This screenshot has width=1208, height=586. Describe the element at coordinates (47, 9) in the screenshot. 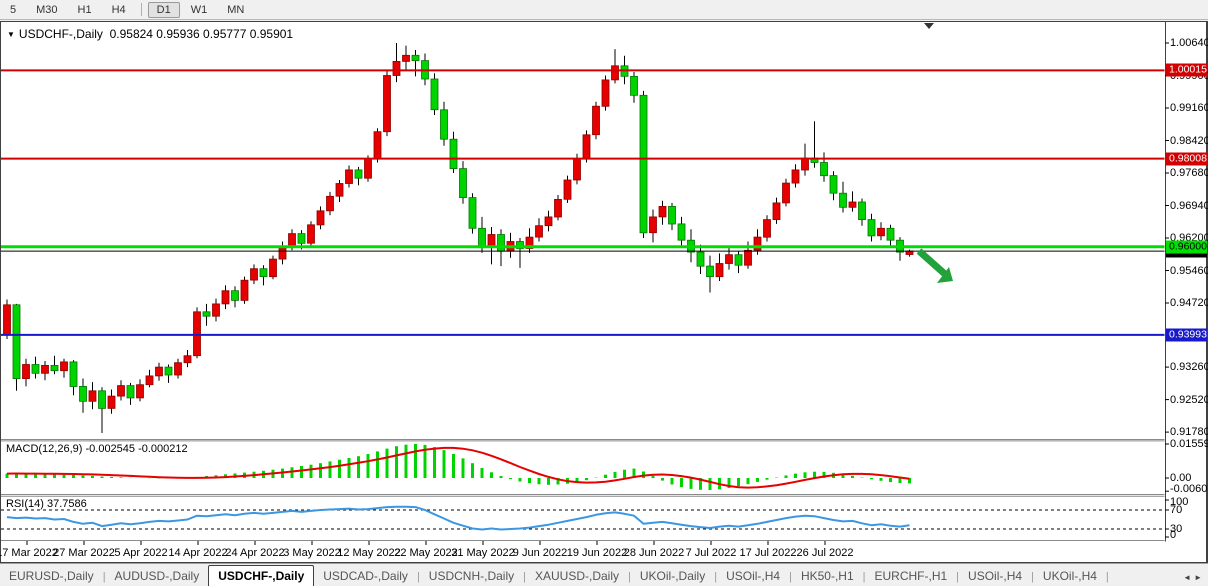

I see `timeframe-button-m30: M30` at that location.